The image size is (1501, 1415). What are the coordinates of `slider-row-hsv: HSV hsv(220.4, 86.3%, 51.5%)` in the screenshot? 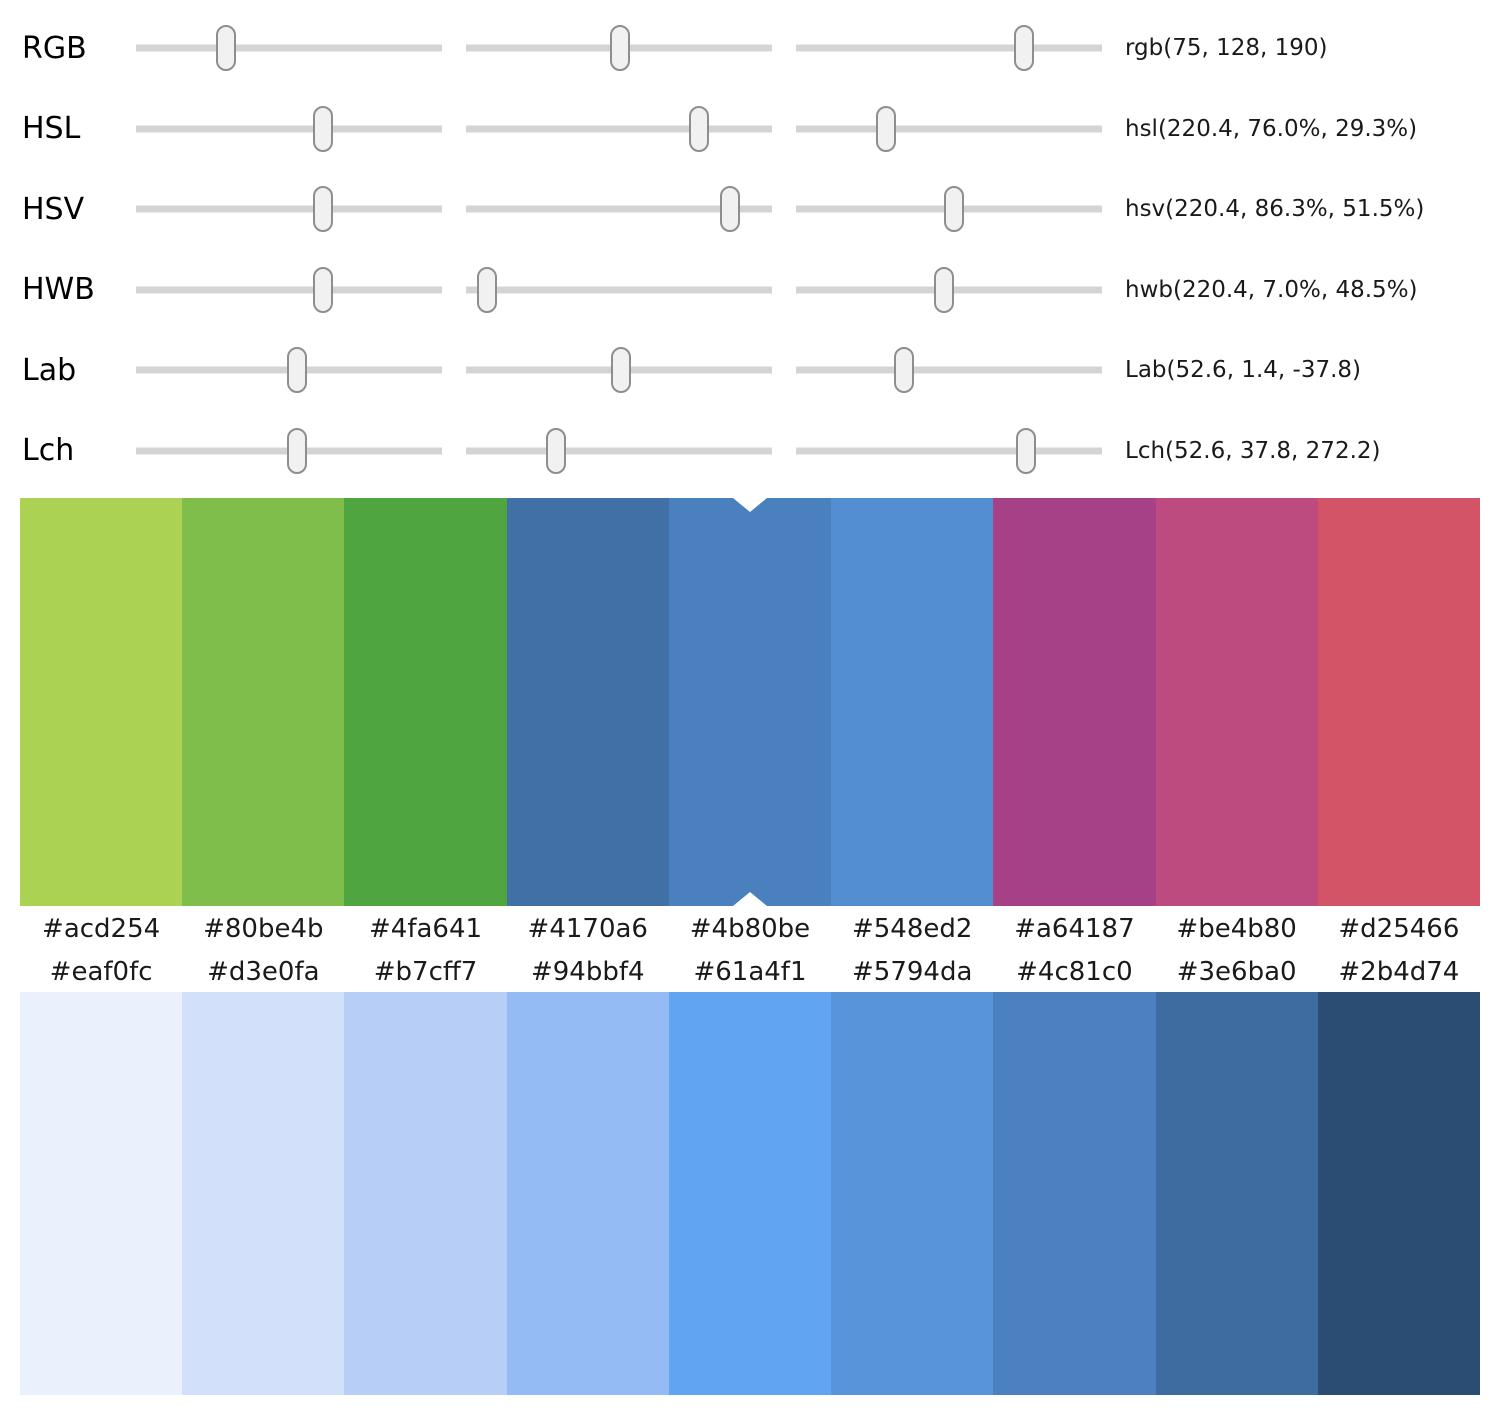 It's located at (750, 209).